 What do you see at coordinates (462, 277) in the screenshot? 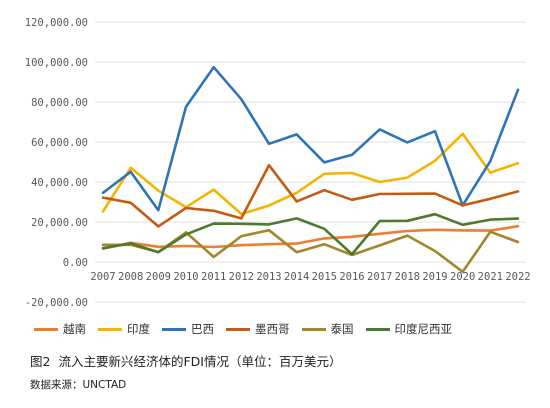
I see `x-tick-label: 2020` at bounding box center [462, 277].